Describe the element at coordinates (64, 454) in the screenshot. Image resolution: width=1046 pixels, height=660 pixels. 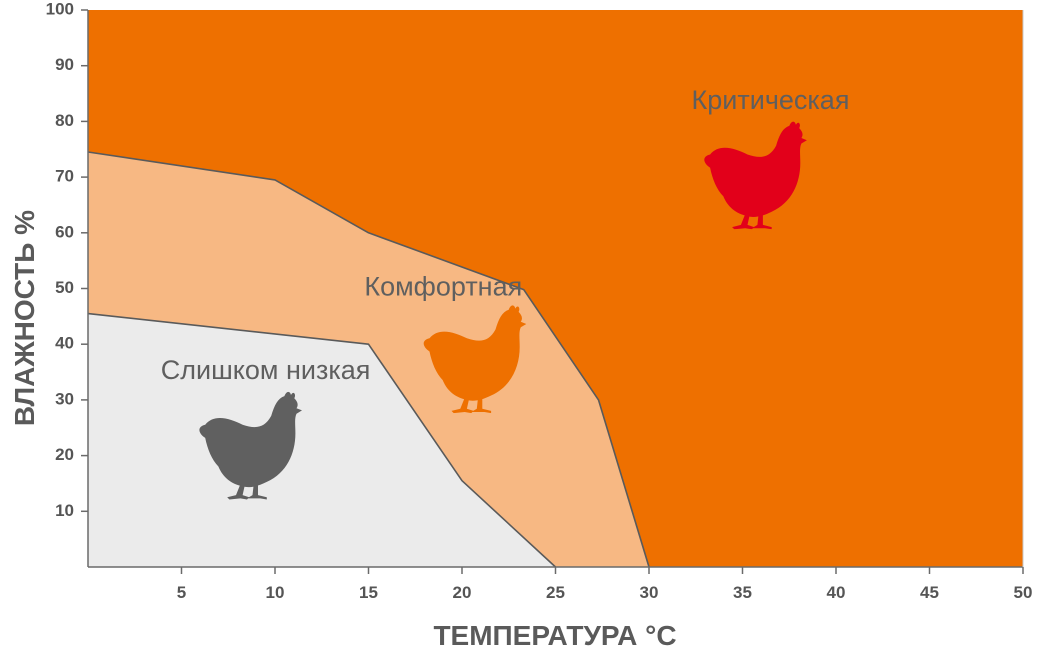
I see `y-tick-label: 20` at that location.